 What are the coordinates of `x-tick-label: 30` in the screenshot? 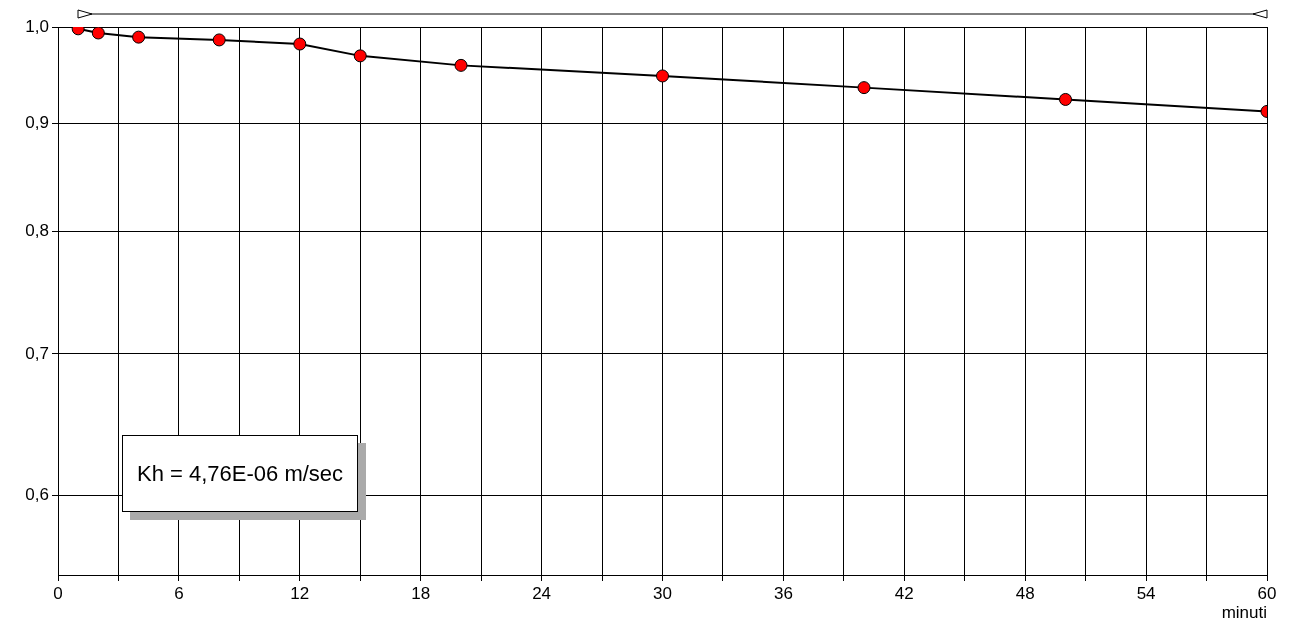 It's located at (662, 593).